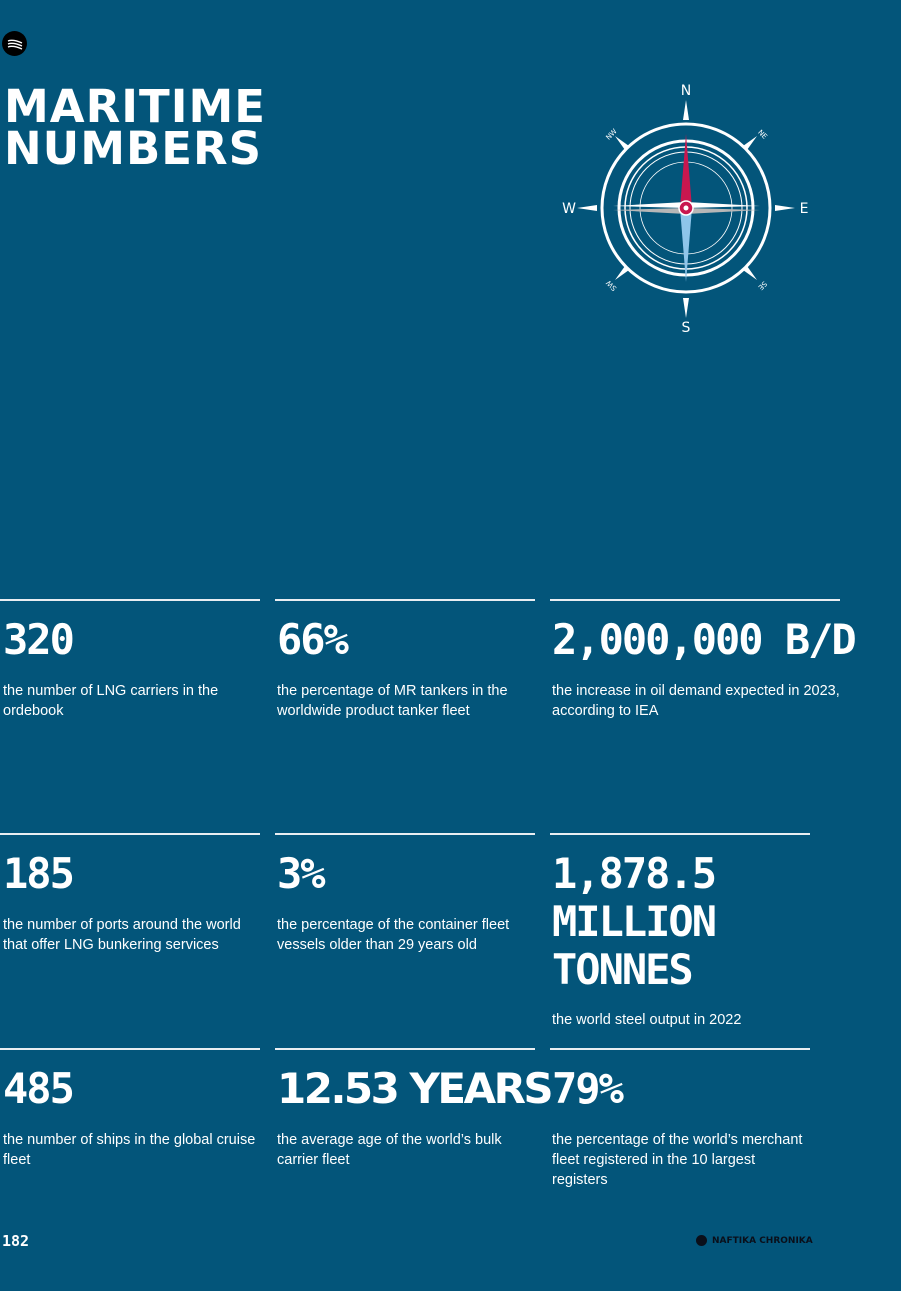 The height and width of the screenshot is (1291, 901). I want to click on stat-value: 185, so click(39, 873).